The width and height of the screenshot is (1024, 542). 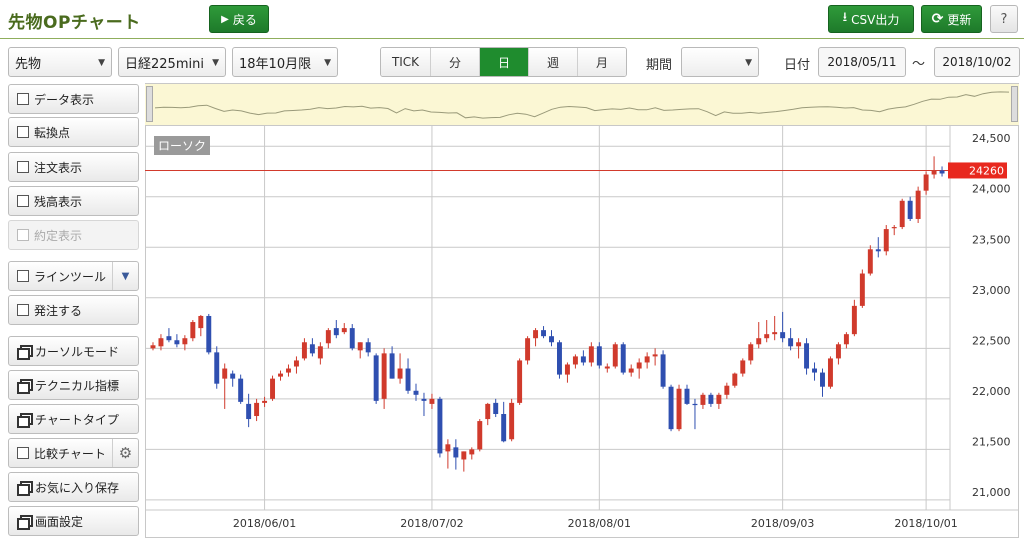 What do you see at coordinates (1014, 104) in the screenshot?
I see `overview-right-handle` at bounding box center [1014, 104].